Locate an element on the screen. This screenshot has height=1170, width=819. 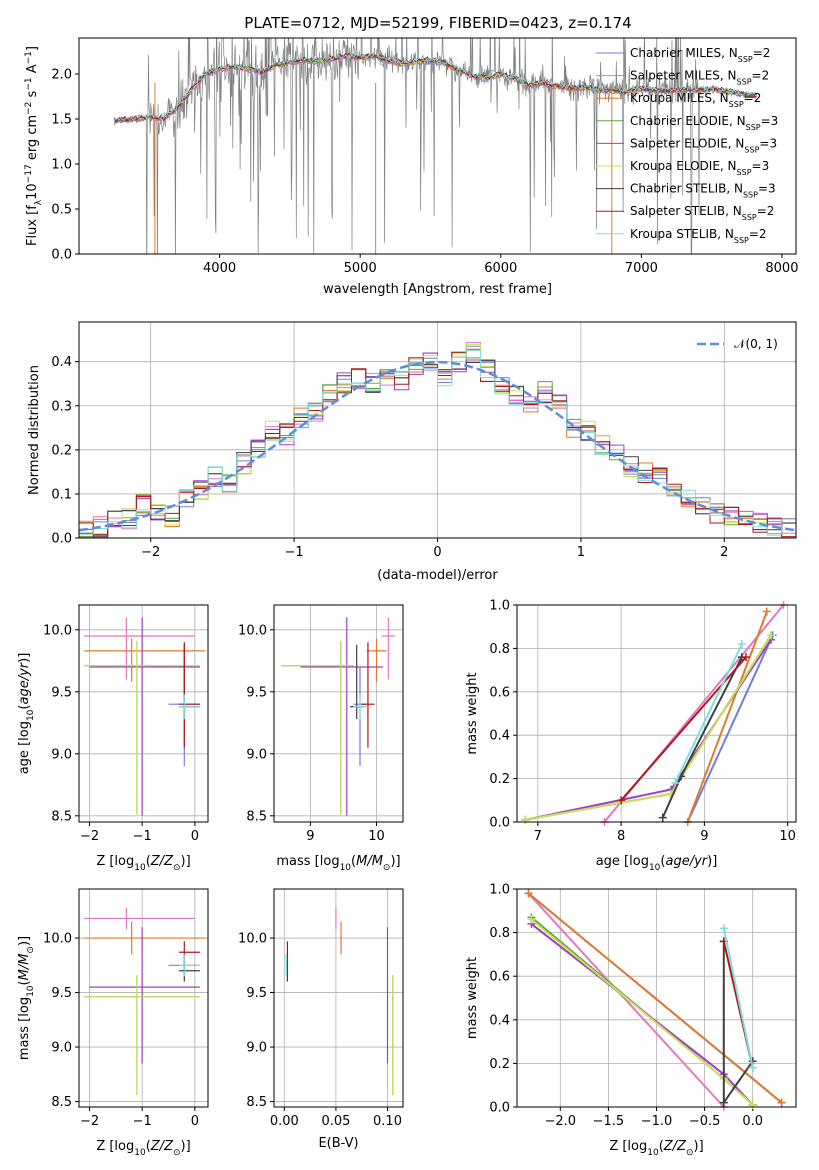
x-tick-label: 4000 is located at coordinates (219, 268).